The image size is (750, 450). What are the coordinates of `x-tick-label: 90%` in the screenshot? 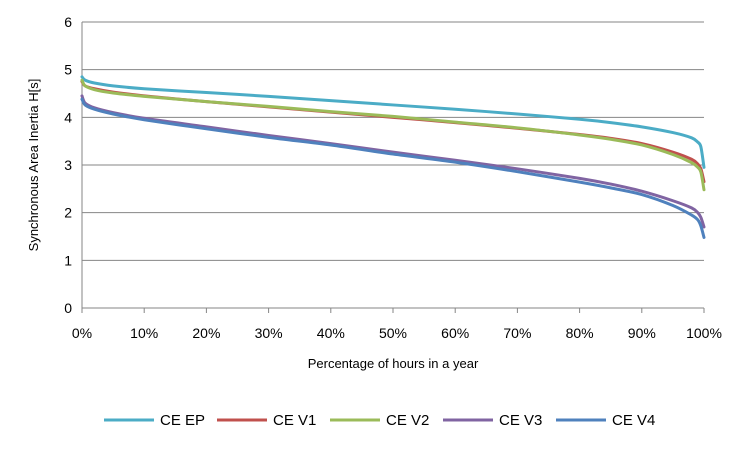 It's located at (642, 333).